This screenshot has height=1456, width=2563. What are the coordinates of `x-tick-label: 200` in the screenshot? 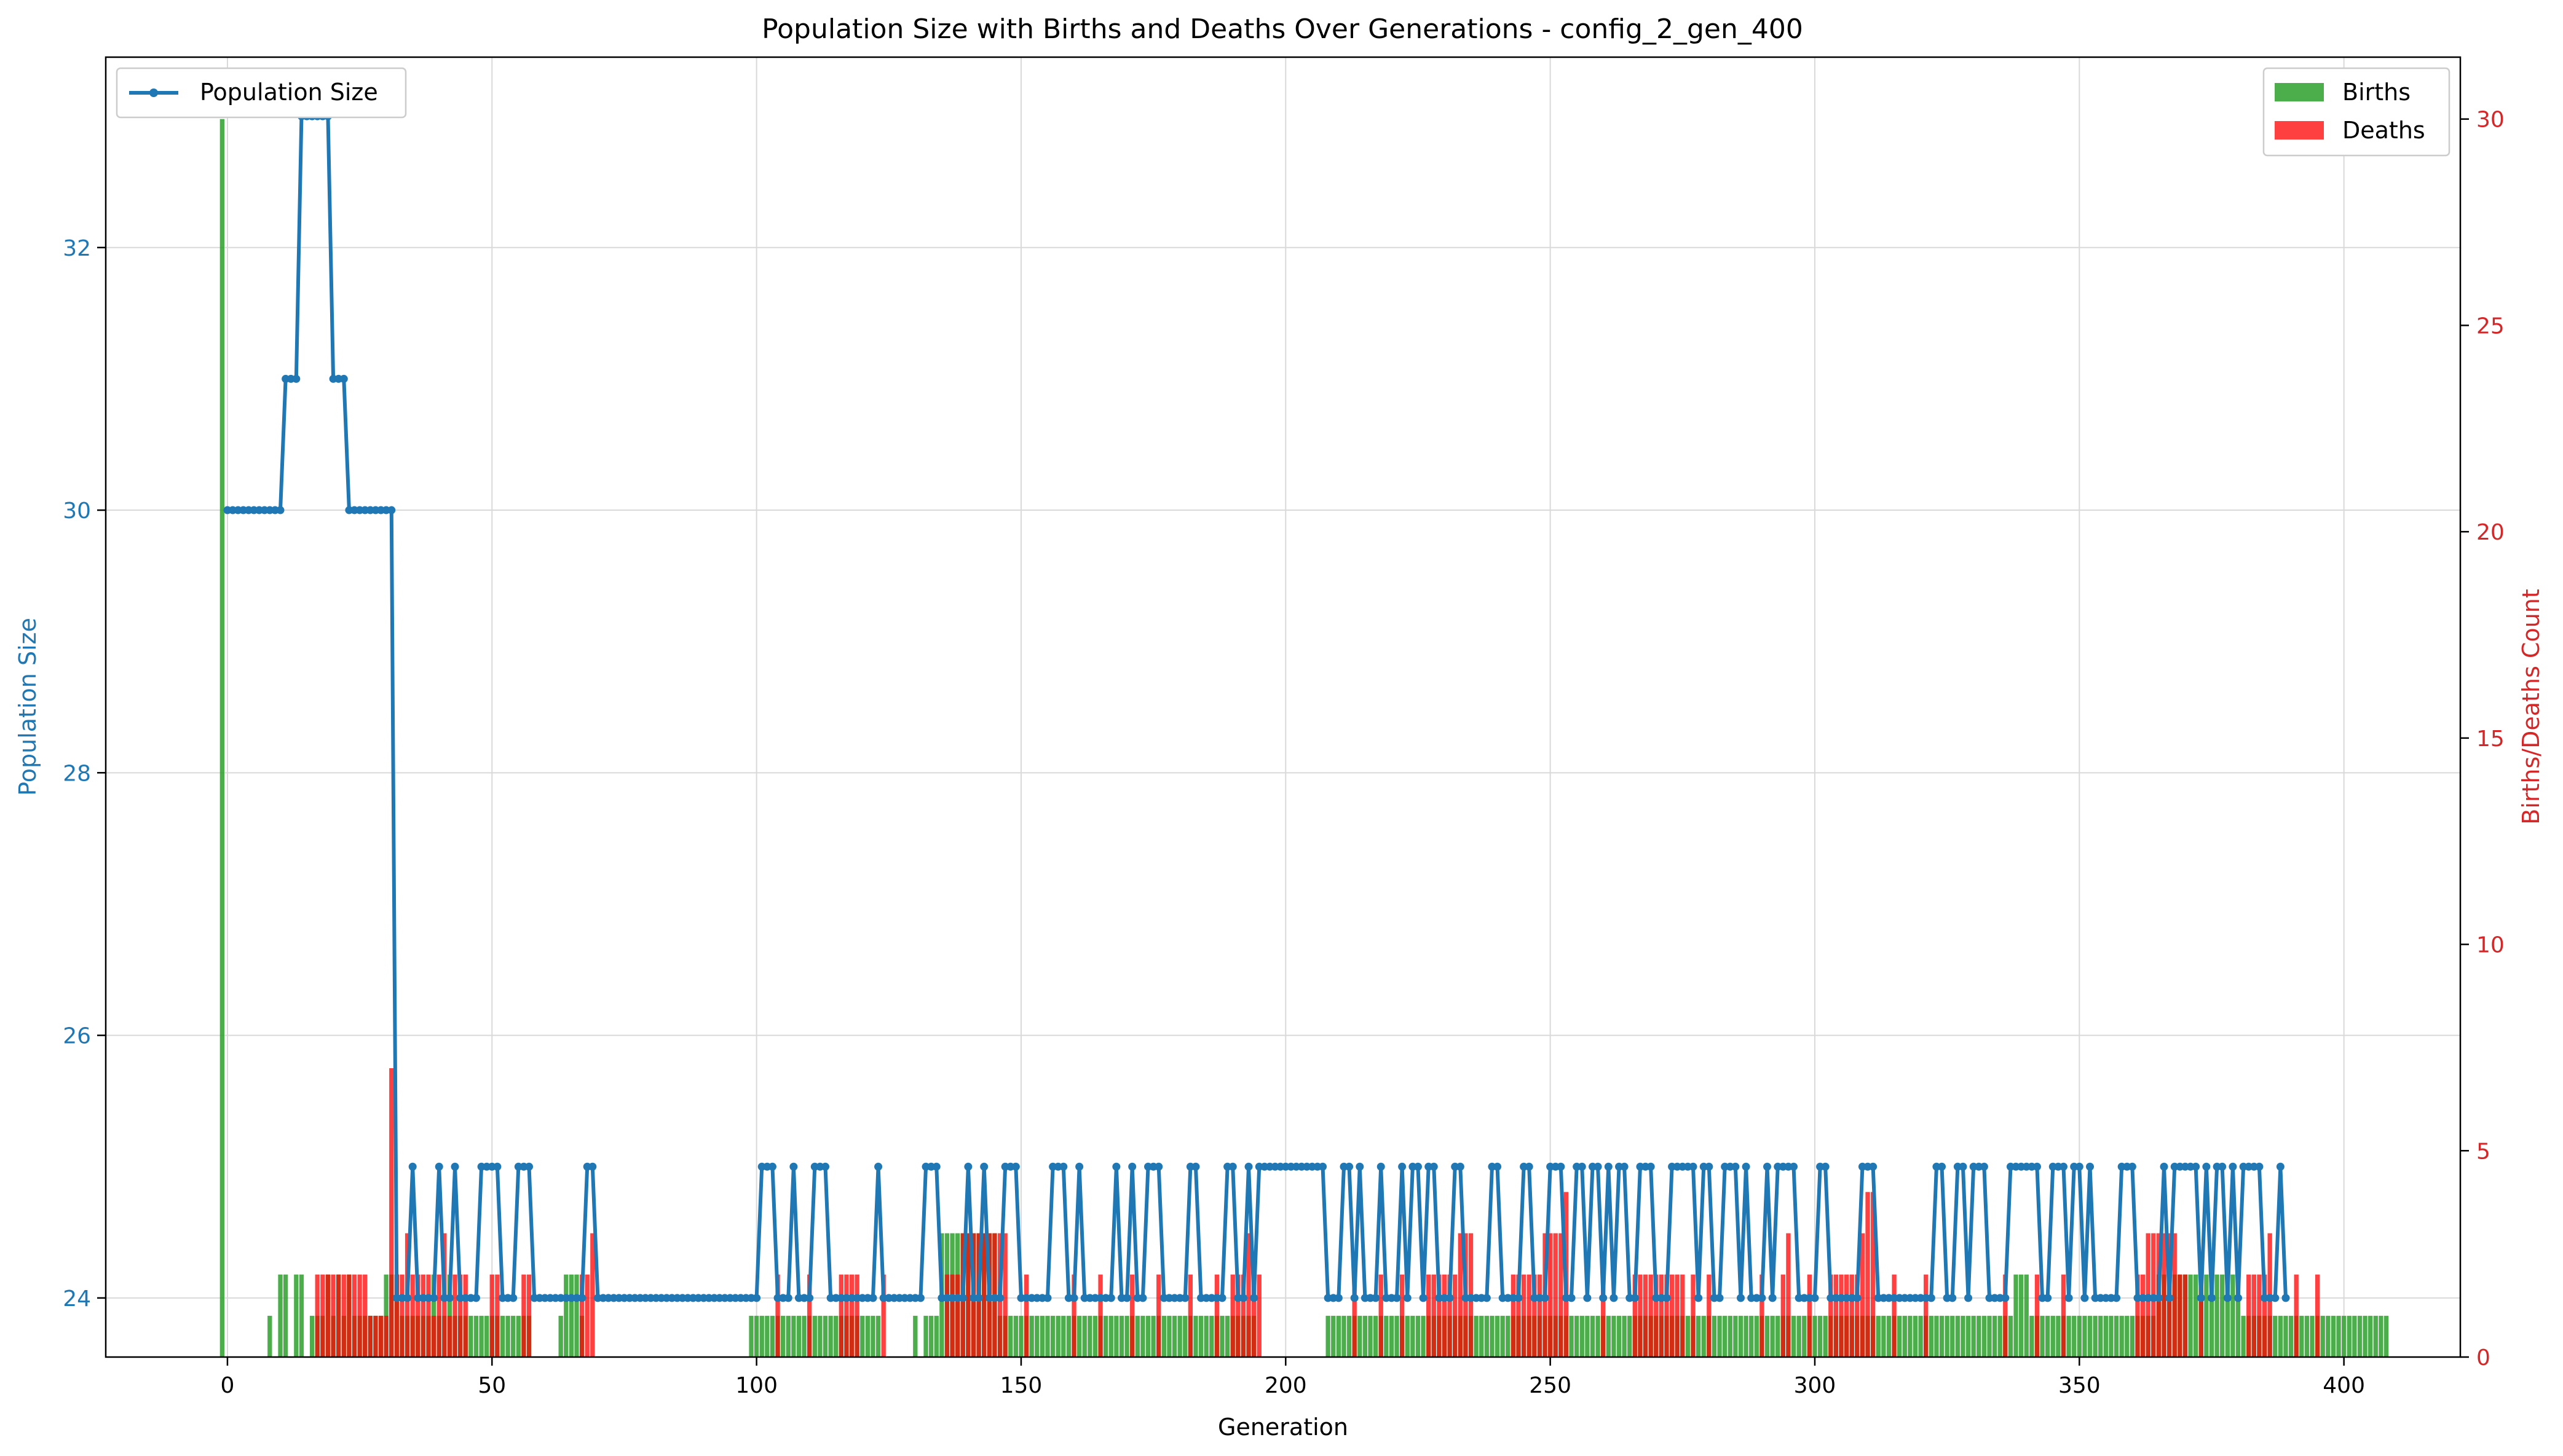 It's located at (1286, 1385).